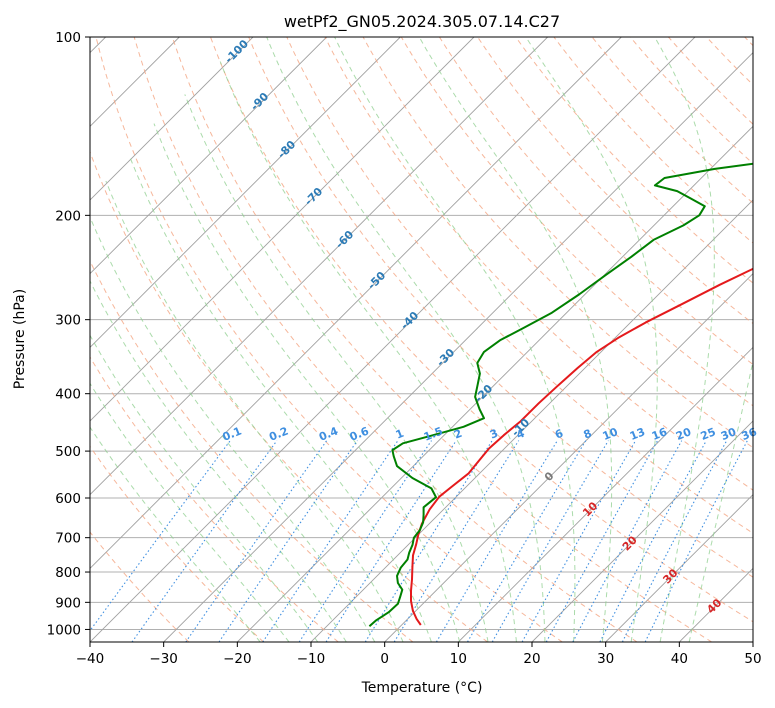 Image resolution: width=775 pixels, height=708 pixels. I want to click on x-tick-label: −30, so click(163, 659).